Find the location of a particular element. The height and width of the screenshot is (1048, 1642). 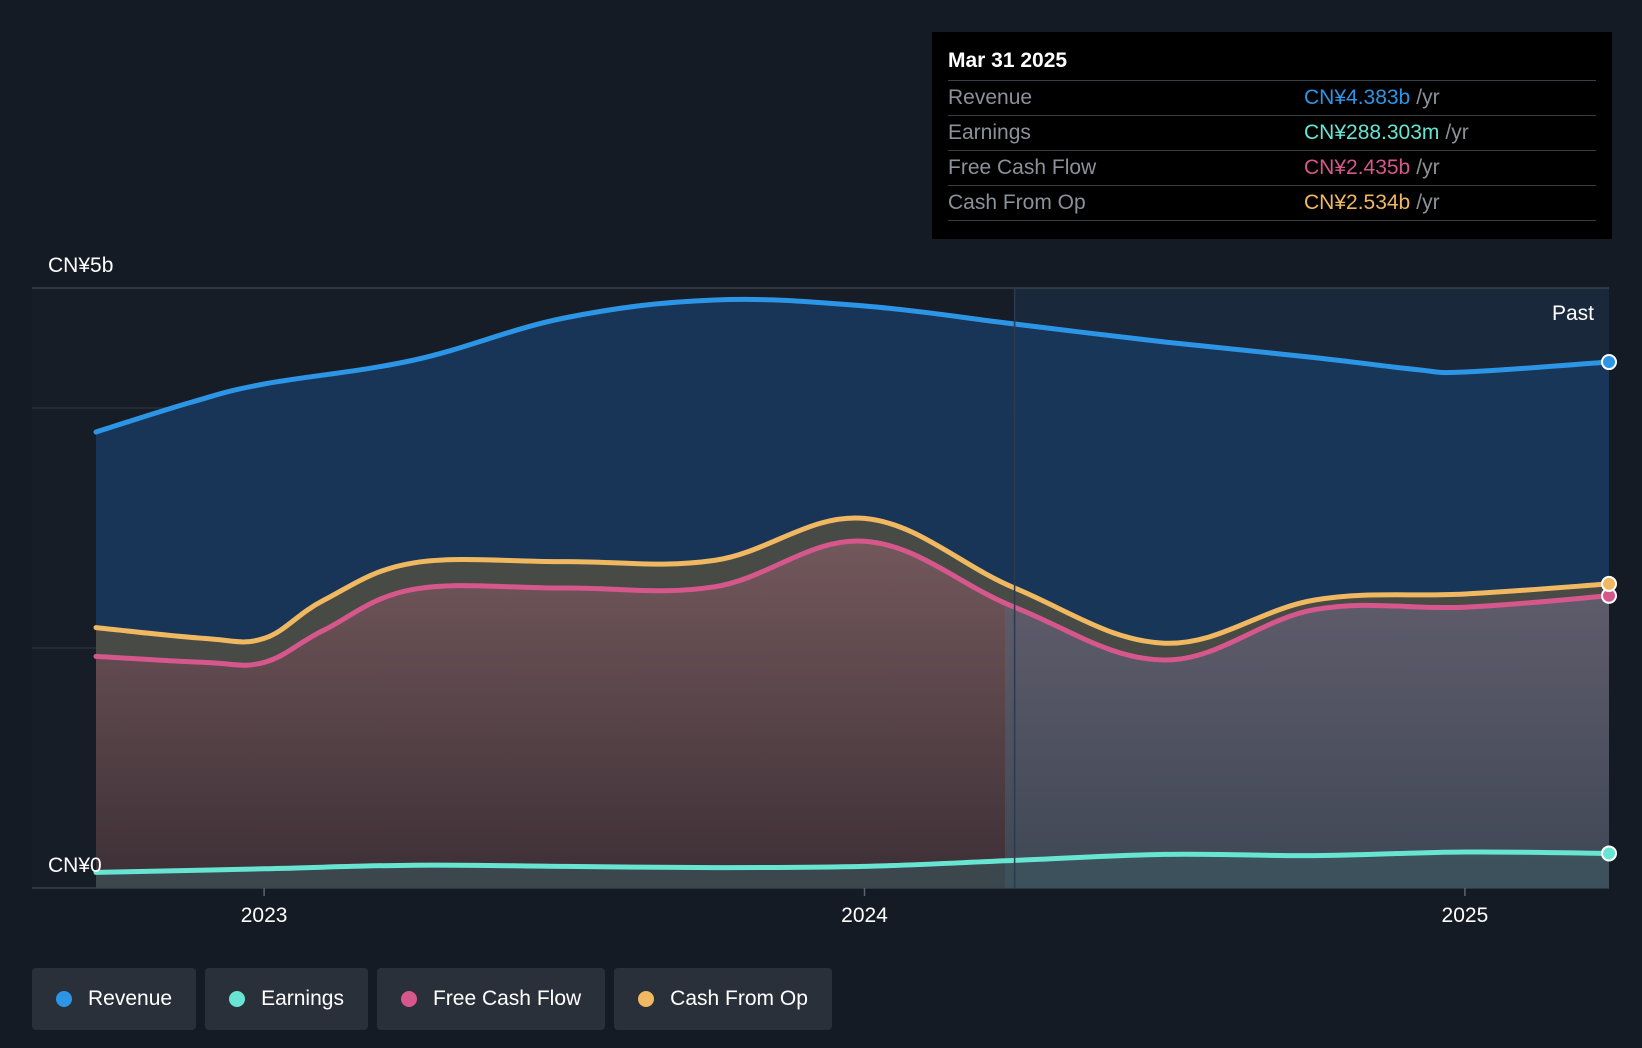

x-tick-label: 2024 is located at coordinates (864, 915).